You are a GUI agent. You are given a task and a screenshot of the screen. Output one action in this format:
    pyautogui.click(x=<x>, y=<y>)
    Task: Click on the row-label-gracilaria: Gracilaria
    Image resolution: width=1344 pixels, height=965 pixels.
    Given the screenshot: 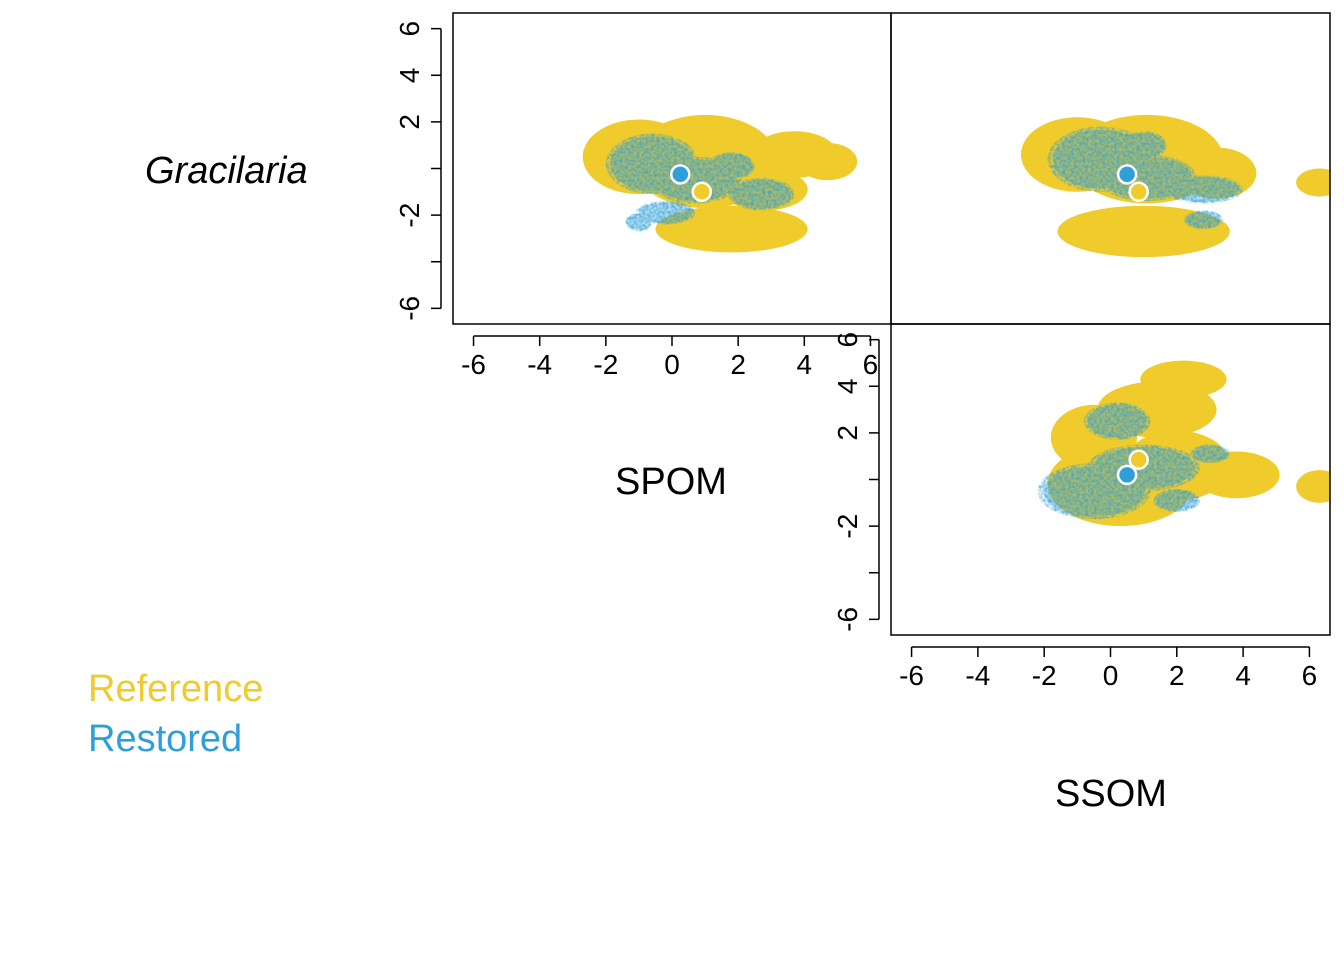 What is the action you would take?
    pyautogui.click(x=226, y=171)
    